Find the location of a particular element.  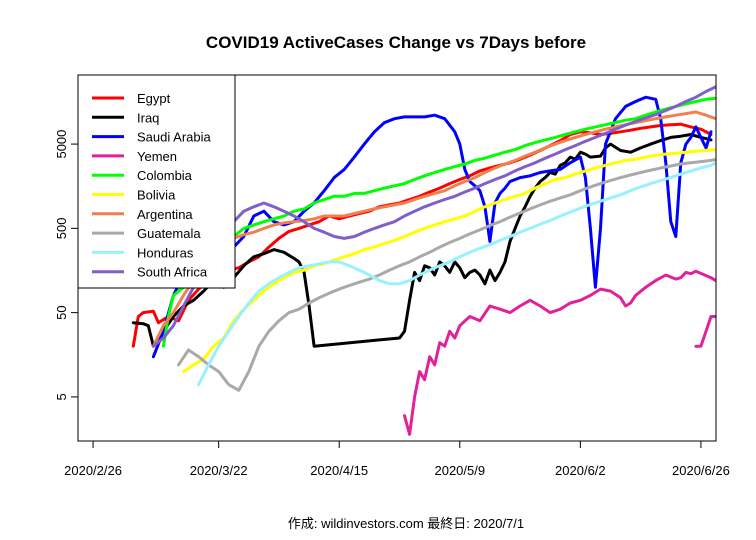

legend-label: Guatemala is located at coordinates (169, 233).